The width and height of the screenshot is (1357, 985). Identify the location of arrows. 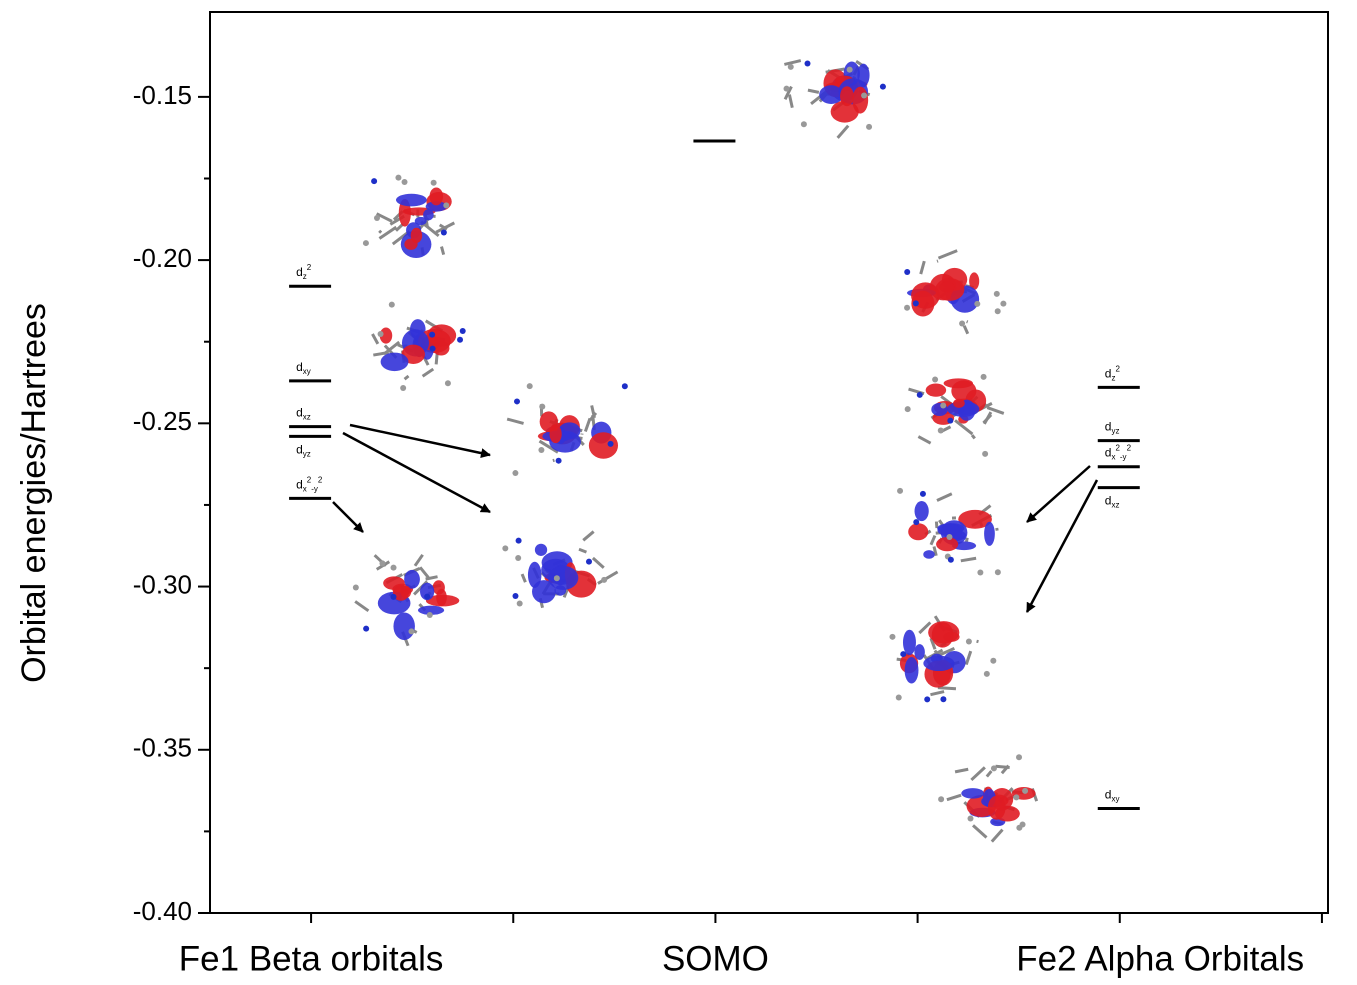
(715, 518).